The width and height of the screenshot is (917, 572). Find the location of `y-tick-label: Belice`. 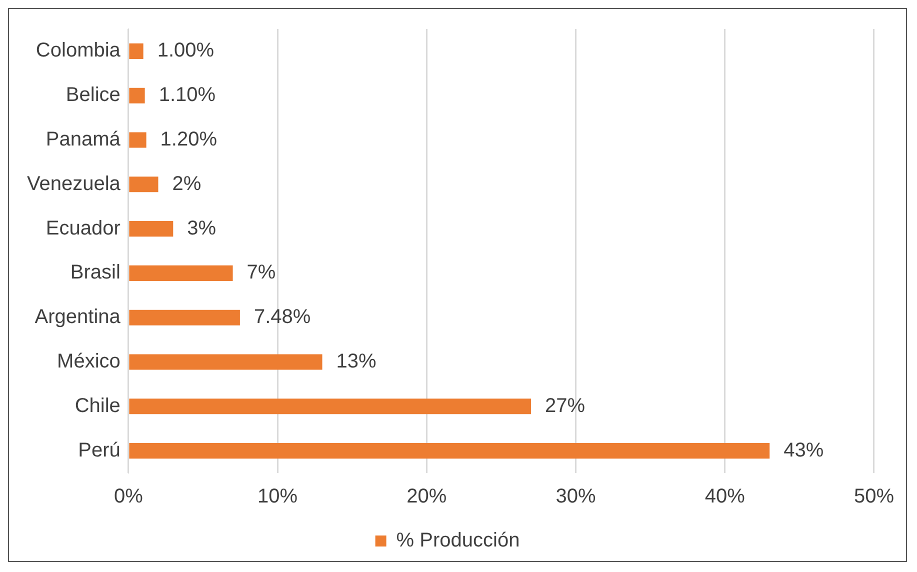

y-tick-label: Belice is located at coordinates (93, 95).